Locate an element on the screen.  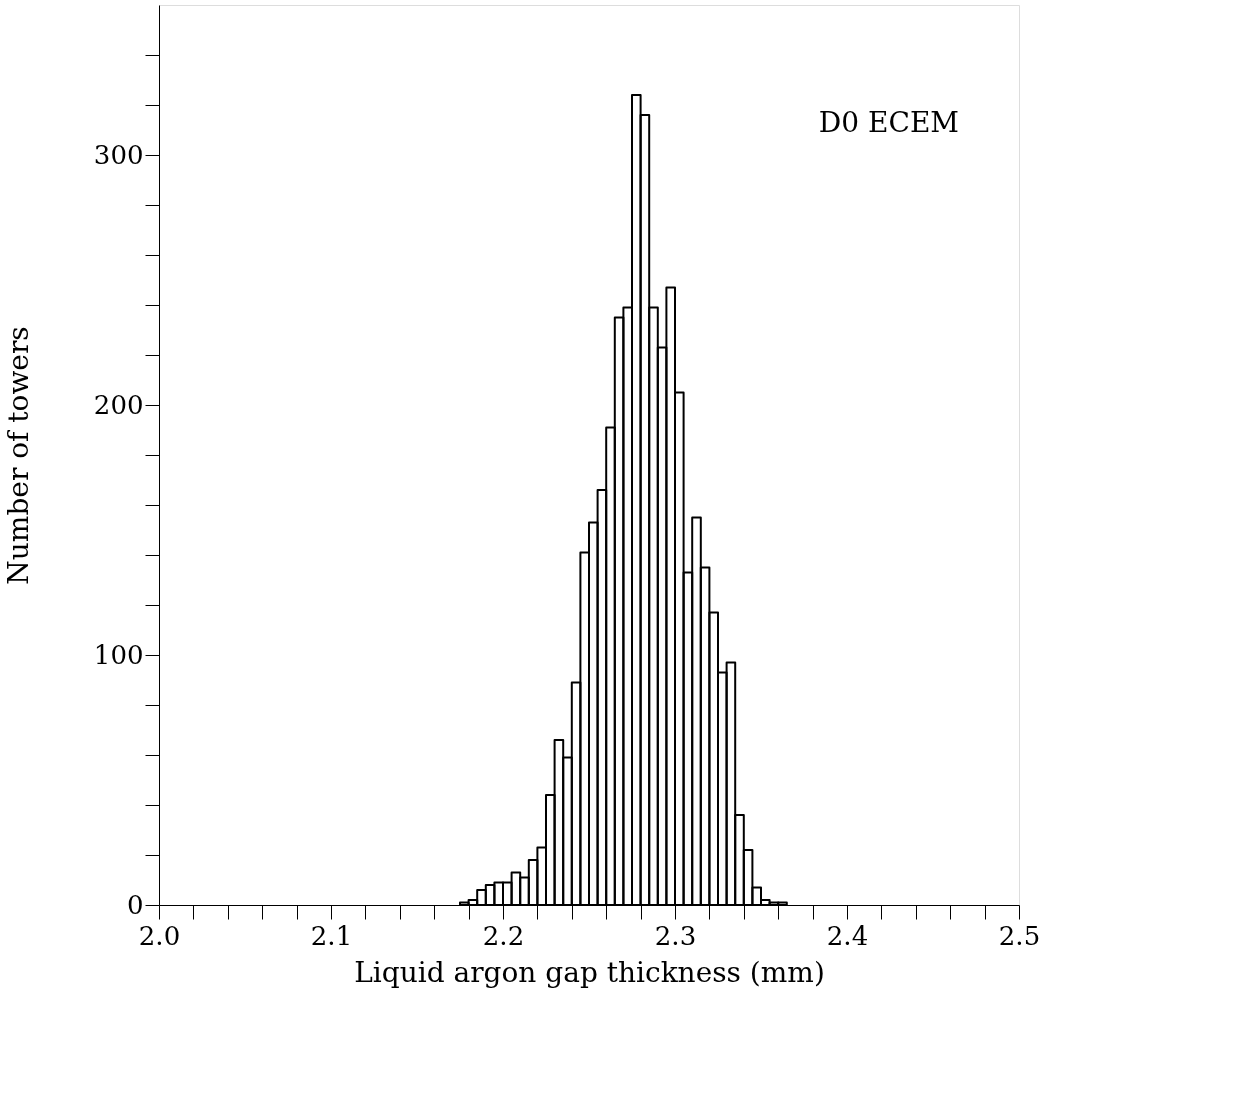
y-tick-label: 200 is located at coordinates (118, 404).